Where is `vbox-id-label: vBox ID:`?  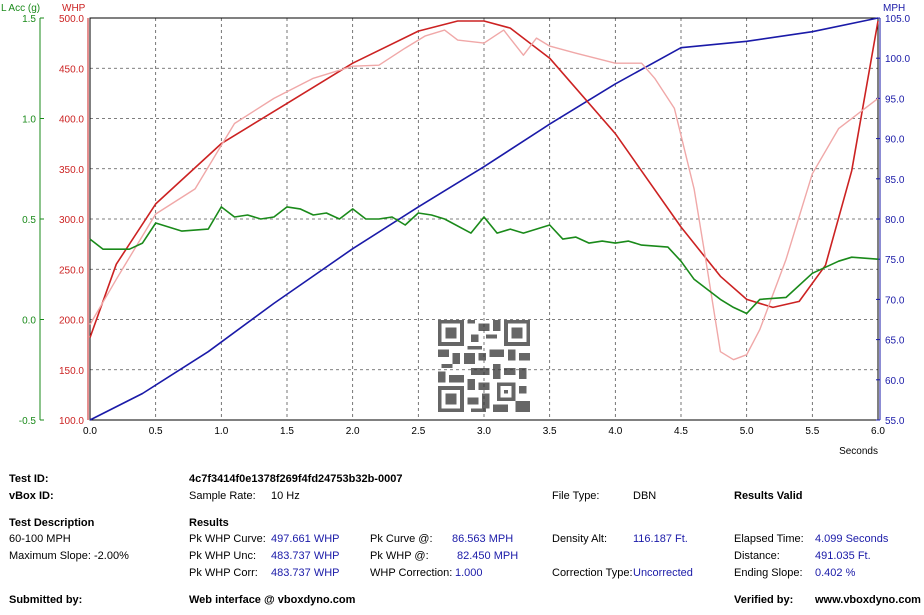 vbox-id-label: vBox ID: is located at coordinates (31, 496).